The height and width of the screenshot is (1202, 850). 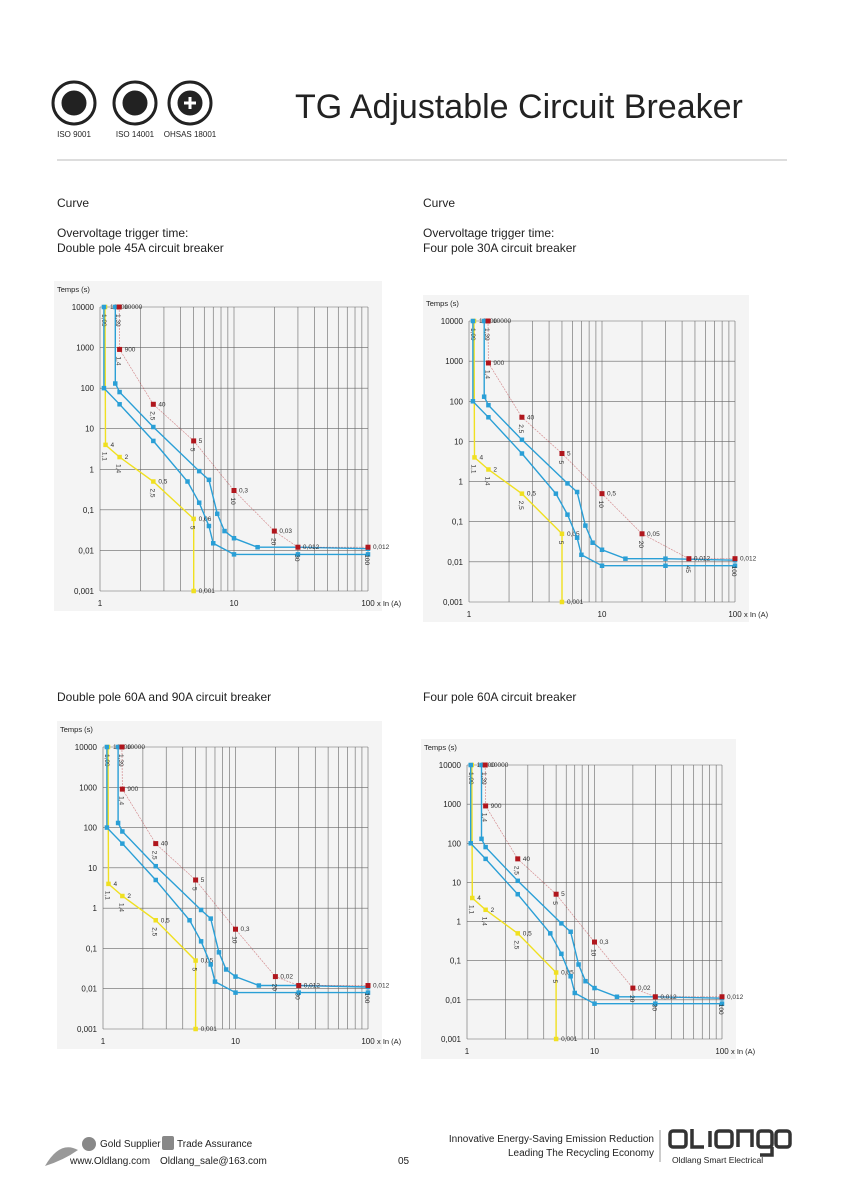 I want to click on section-caption: Four pole 60A circuit breaker, so click(x=499, y=697).